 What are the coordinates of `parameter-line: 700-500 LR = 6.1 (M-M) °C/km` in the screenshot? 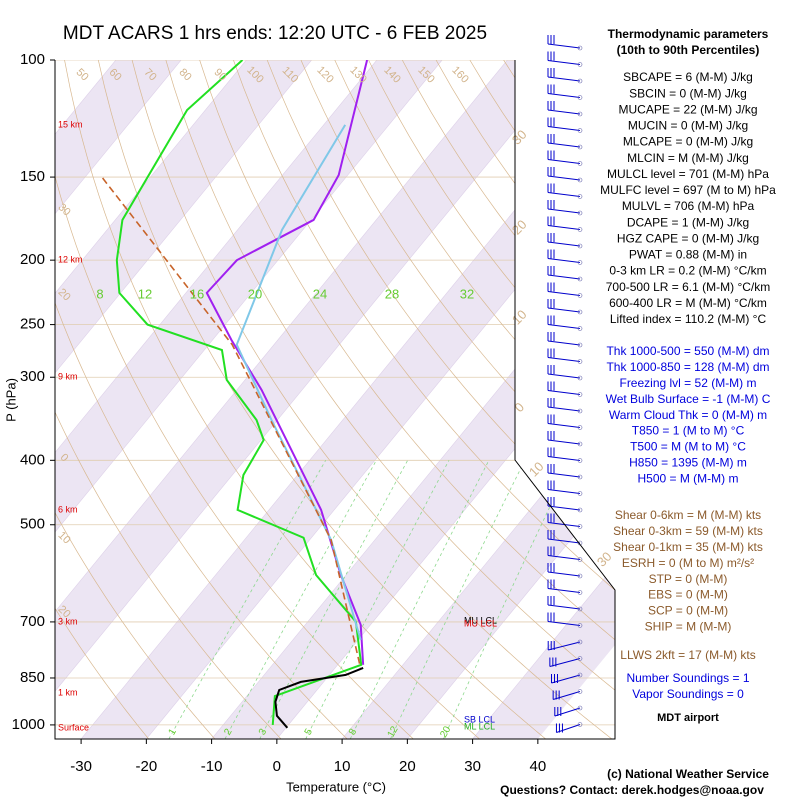 It's located at (688, 287).